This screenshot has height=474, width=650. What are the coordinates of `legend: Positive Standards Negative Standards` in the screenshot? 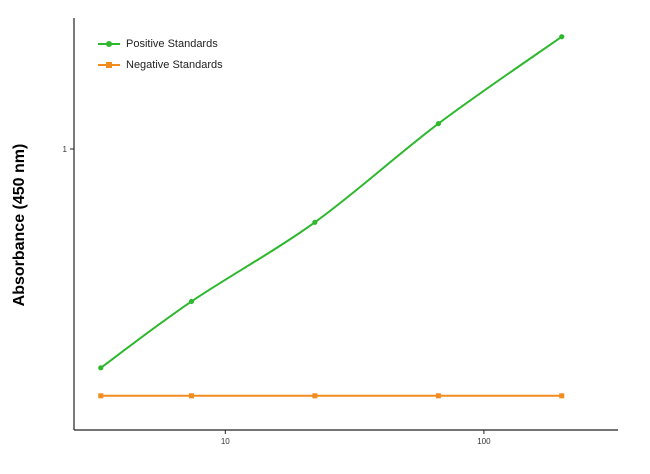 It's located at (160, 54).